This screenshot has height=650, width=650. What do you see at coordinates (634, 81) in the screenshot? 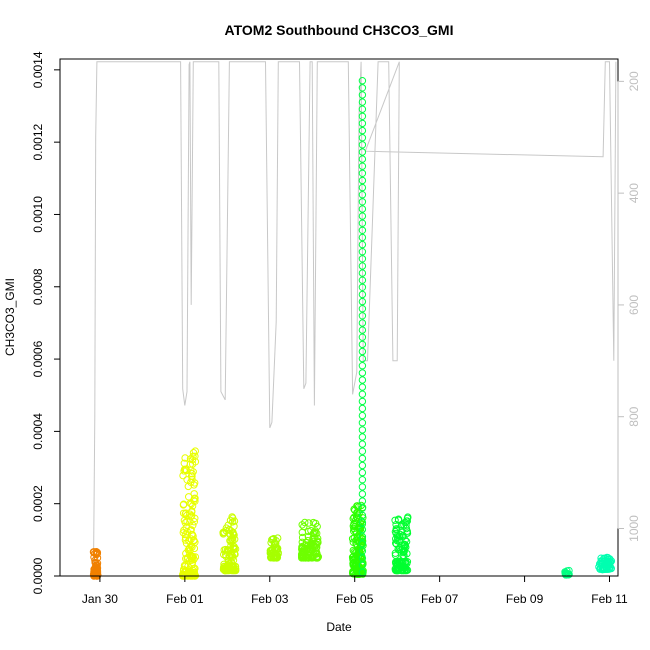
I see `y2-tick-label: 200` at bounding box center [634, 81].